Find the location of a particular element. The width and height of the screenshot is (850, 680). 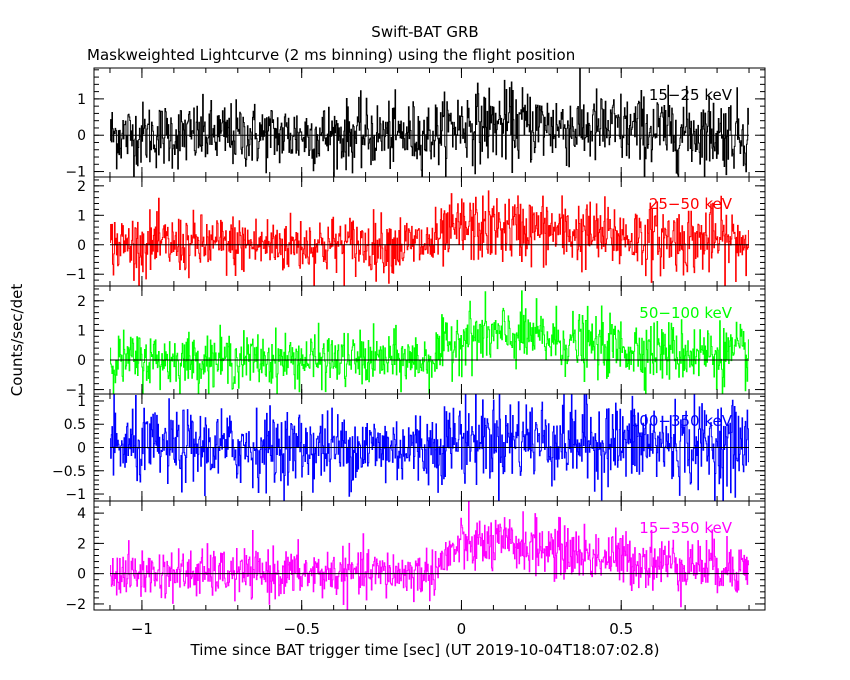

band-label-0: 15−25 keV is located at coordinates (691, 95).